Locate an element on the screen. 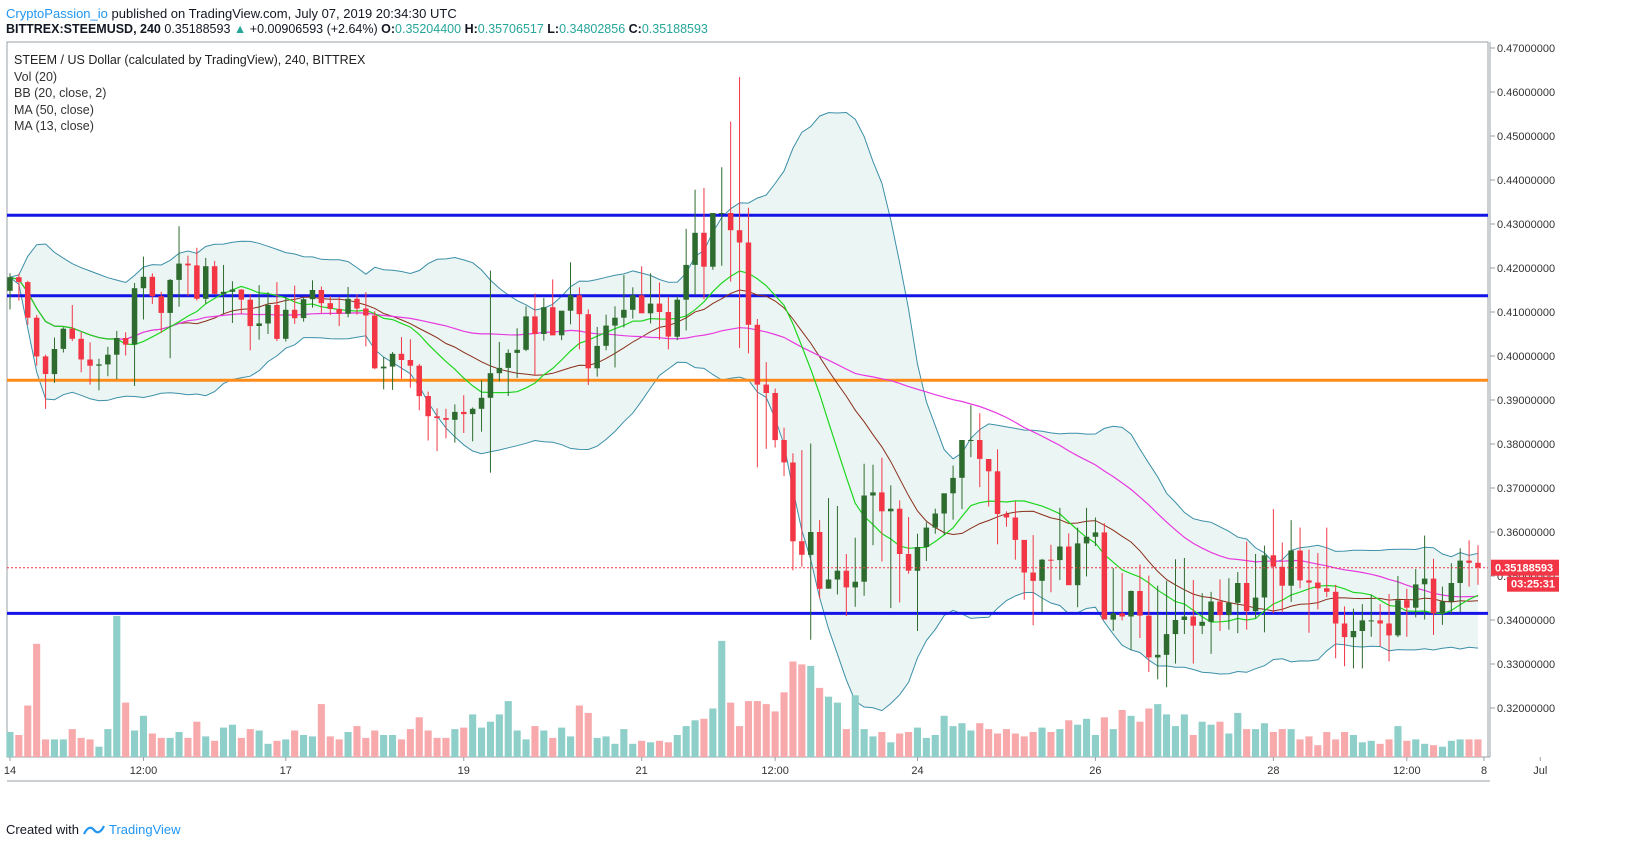 This screenshot has height=849, width=1627. legend-ma50: MA (50, close) is located at coordinates (54, 109).